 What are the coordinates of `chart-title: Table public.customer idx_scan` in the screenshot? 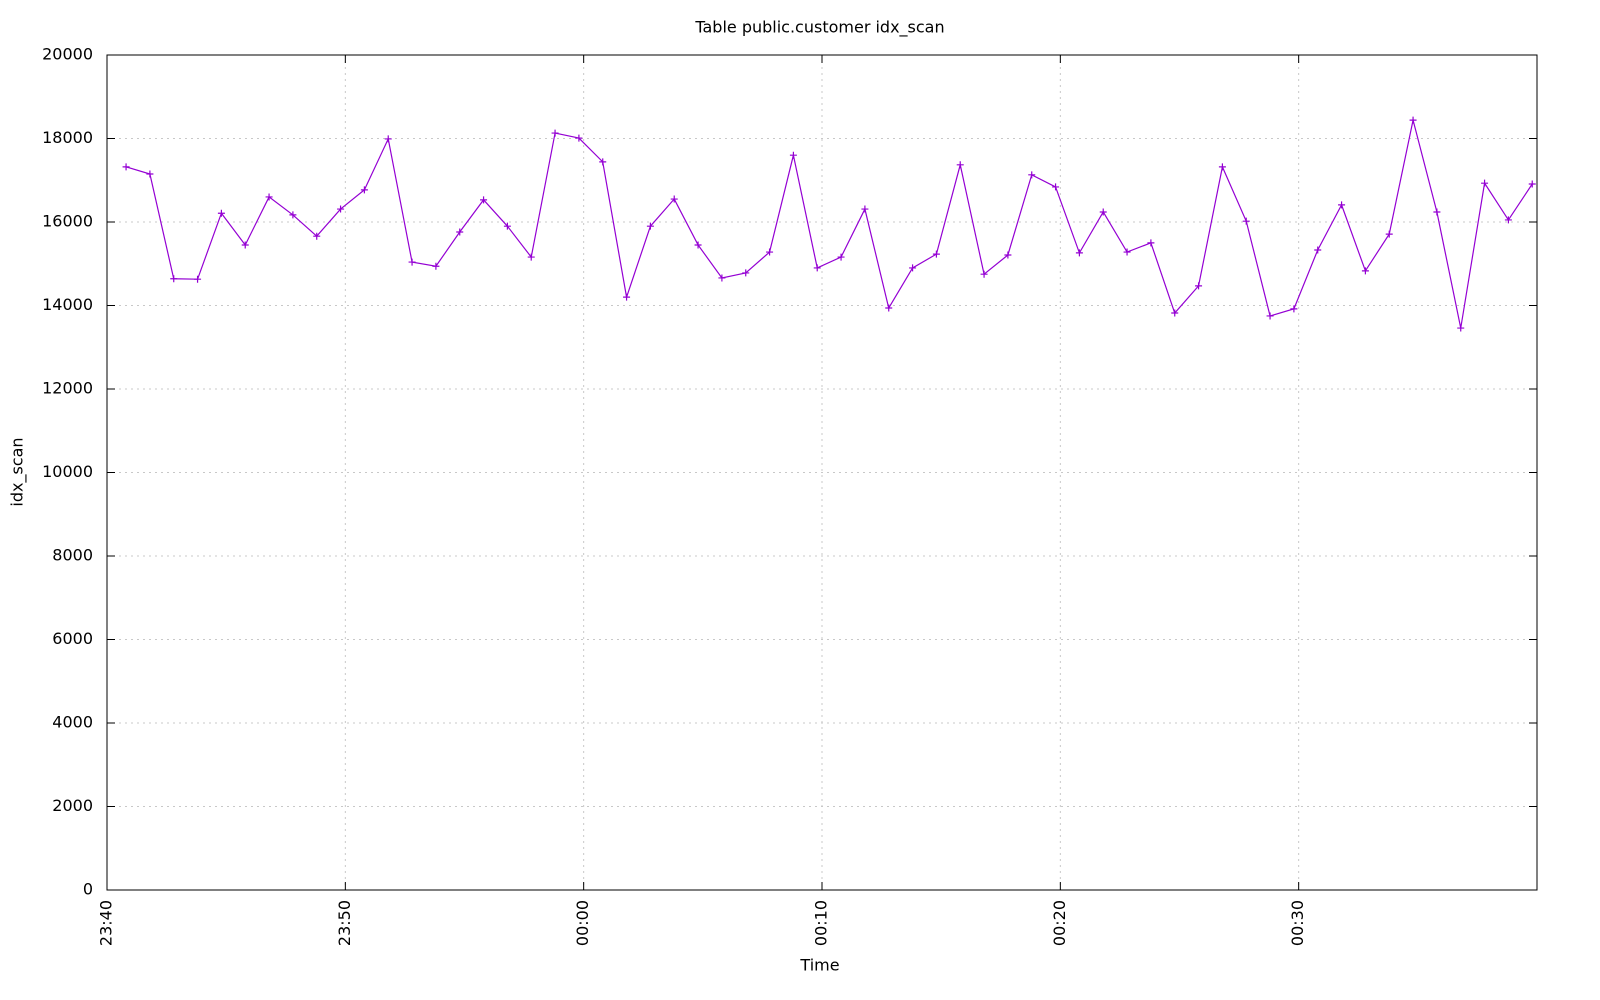 It's located at (819, 28).